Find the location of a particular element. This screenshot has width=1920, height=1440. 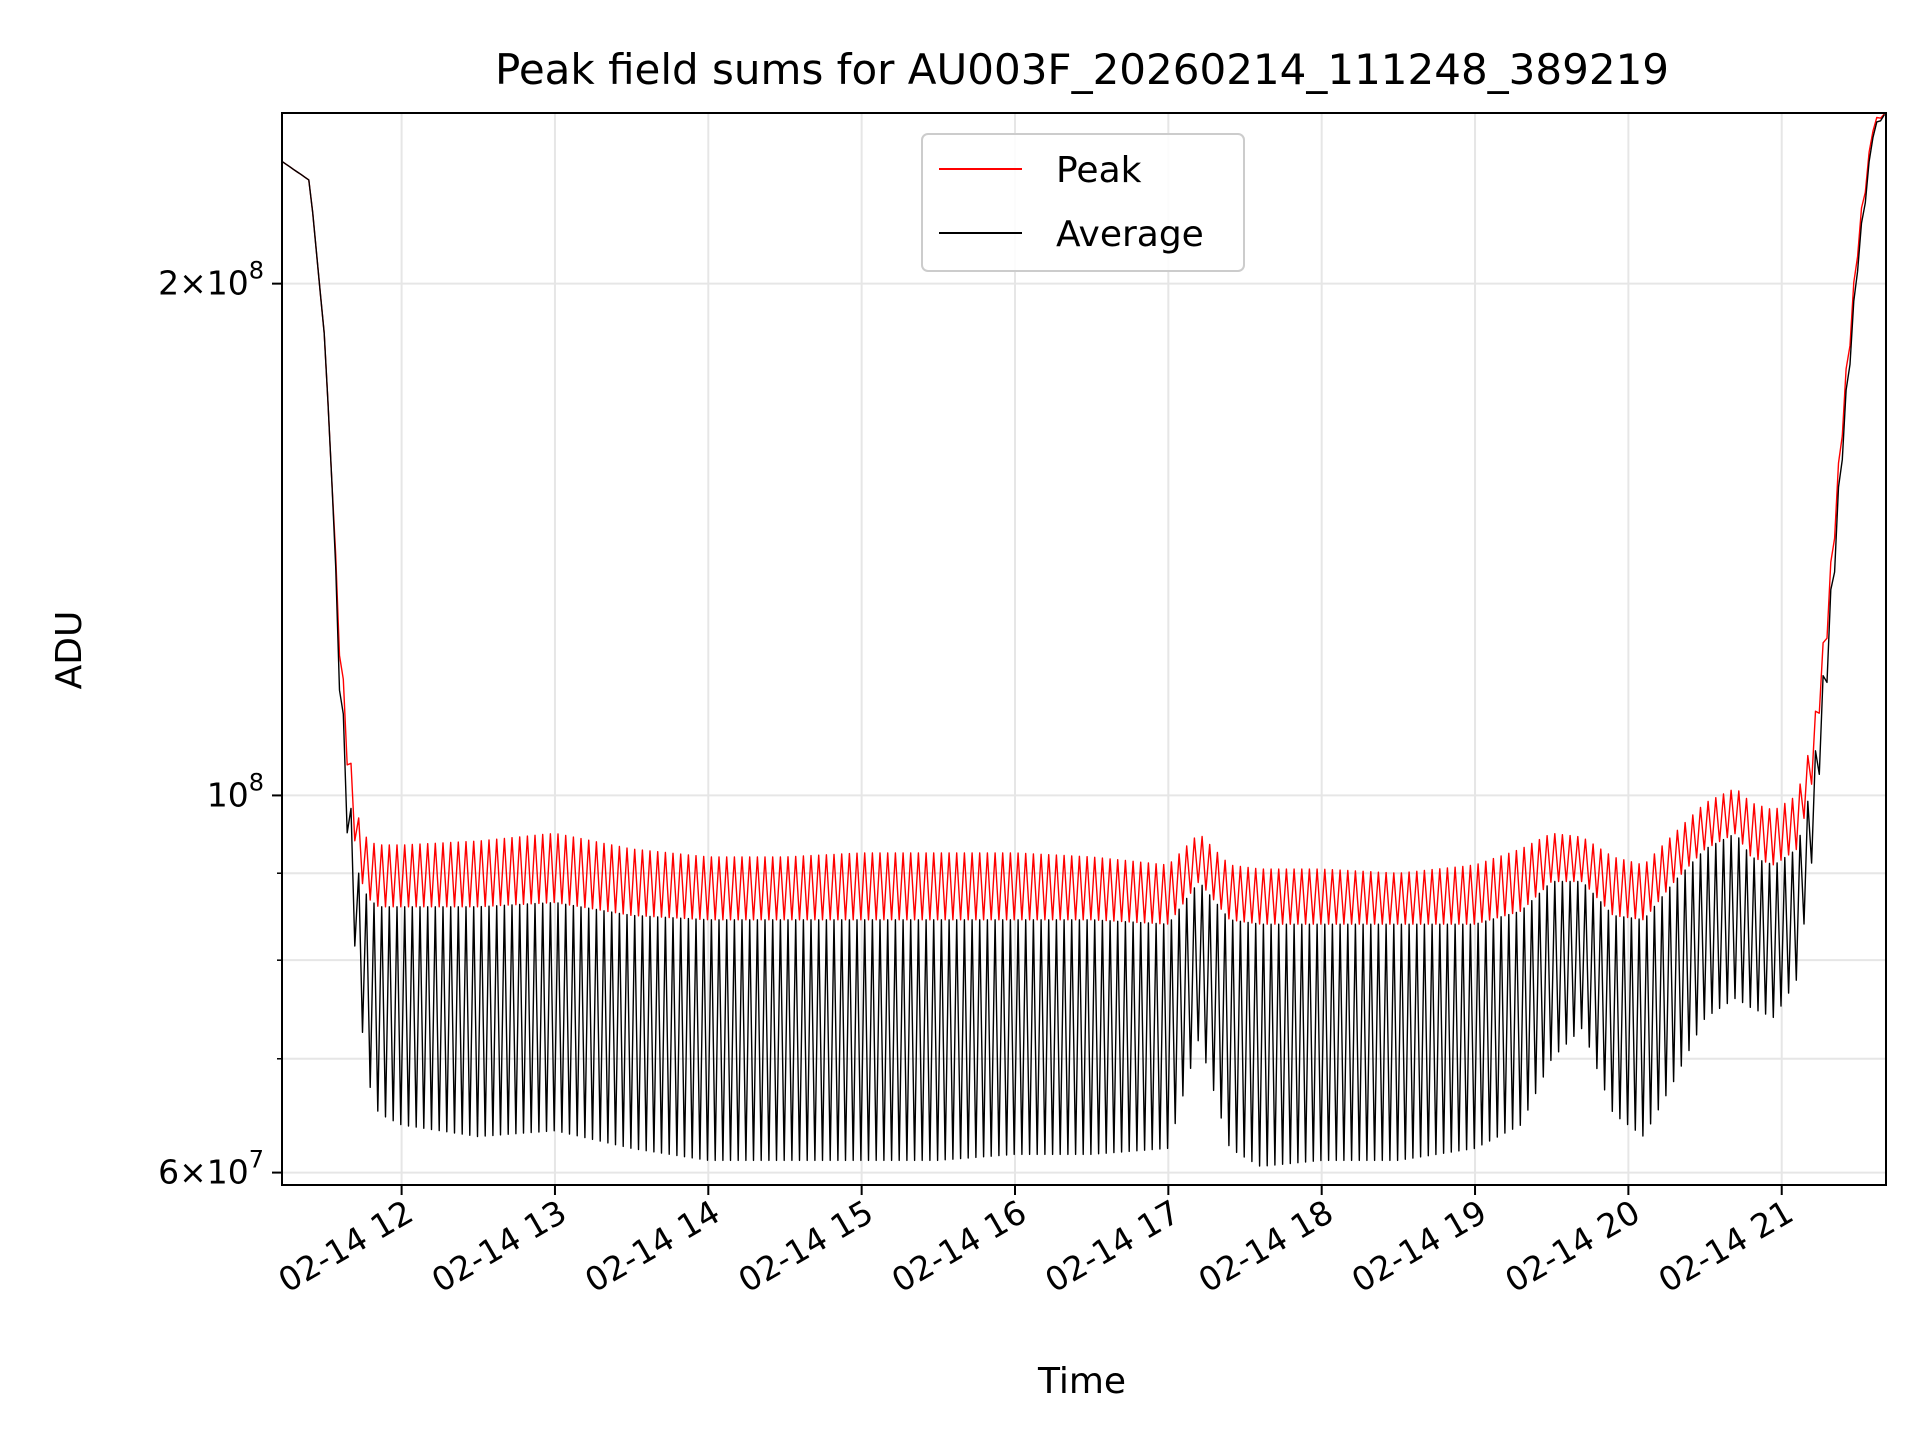

y-axis-label: ADU is located at coordinates (69, 650).